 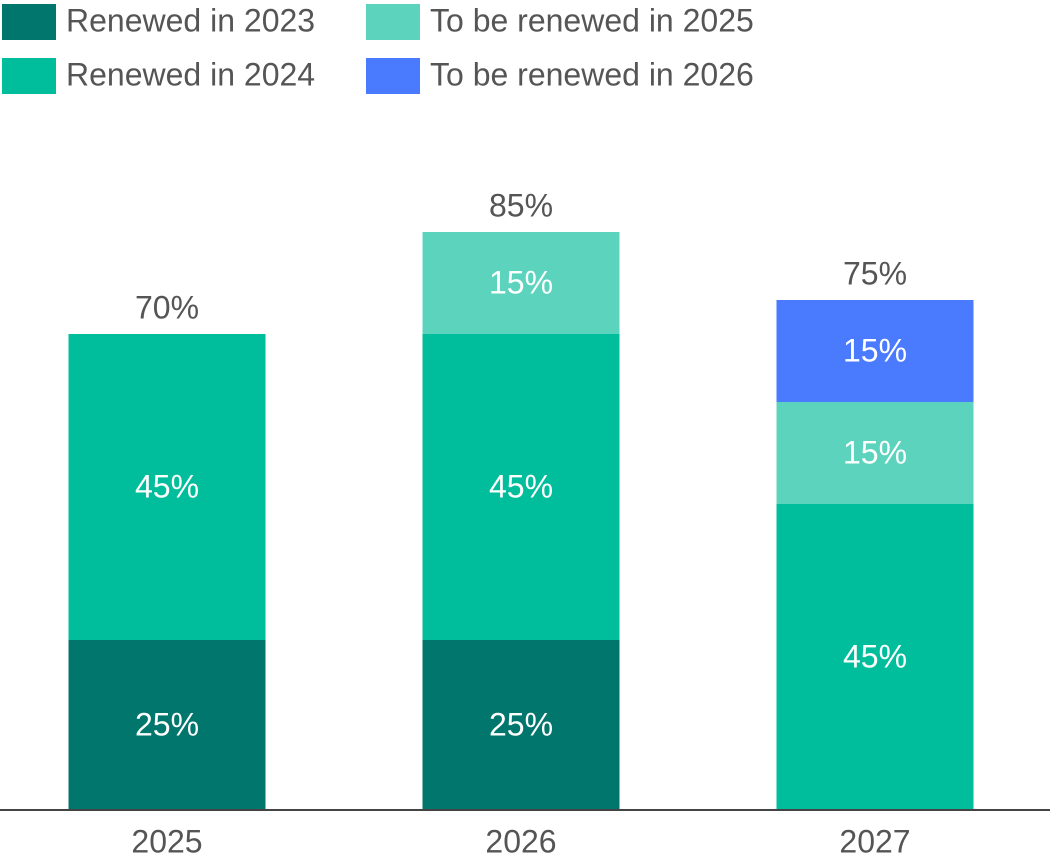 I want to click on legend-label: Renewed in 2024, so click(x=190, y=74).